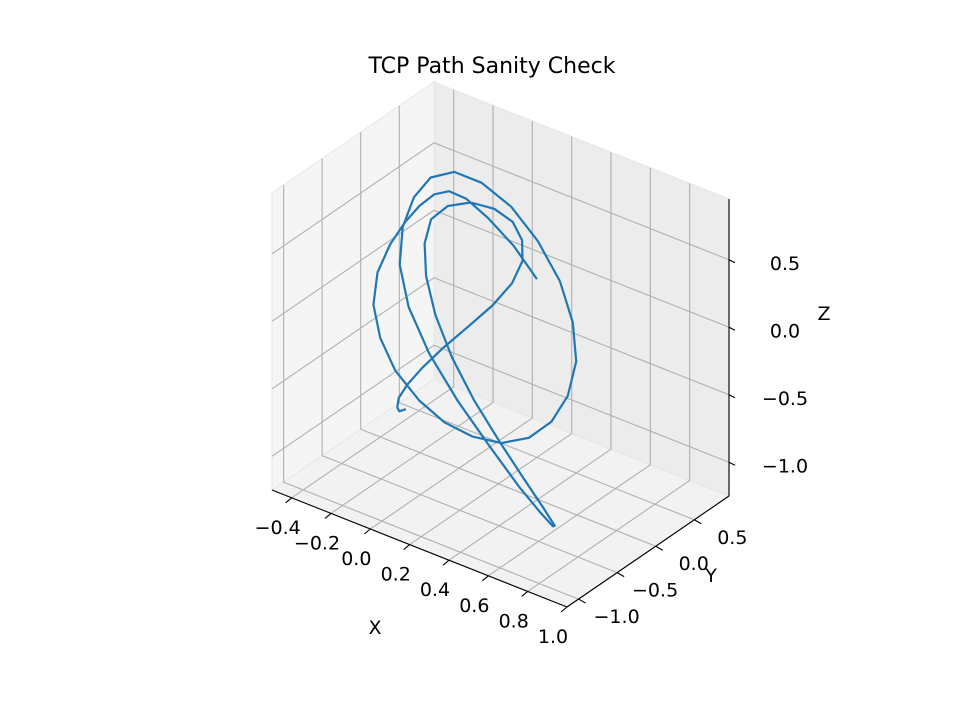 This screenshot has width=960, height=720. I want to click on y-tick-label: −0.5, so click(655, 591).